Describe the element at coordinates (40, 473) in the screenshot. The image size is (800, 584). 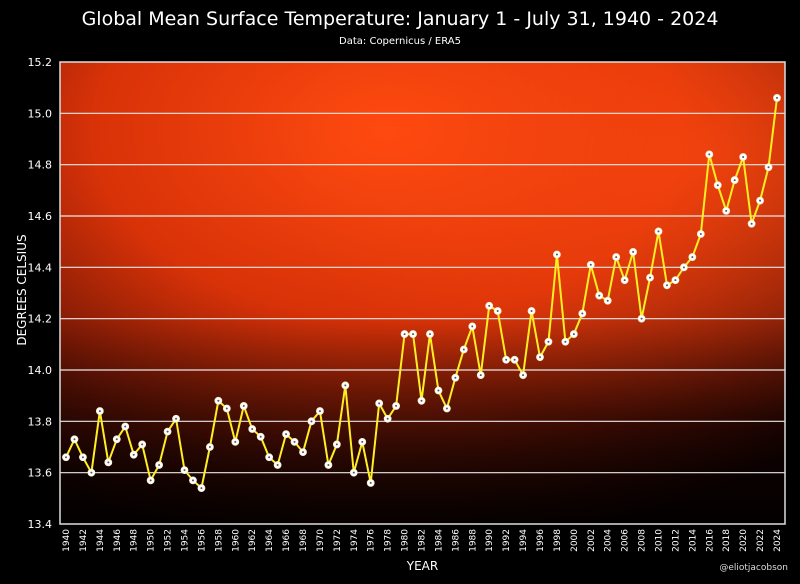
I see `y-tick-label: 13.6` at that location.